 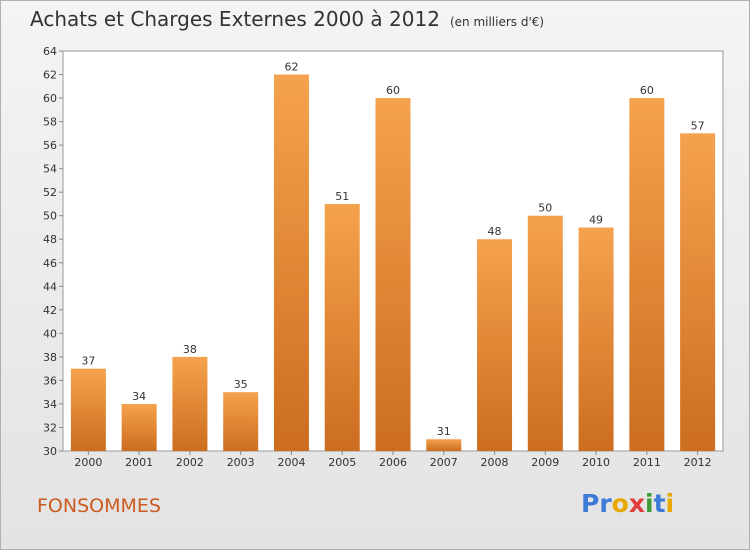 I want to click on data-label: 50, so click(x=545, y=208).